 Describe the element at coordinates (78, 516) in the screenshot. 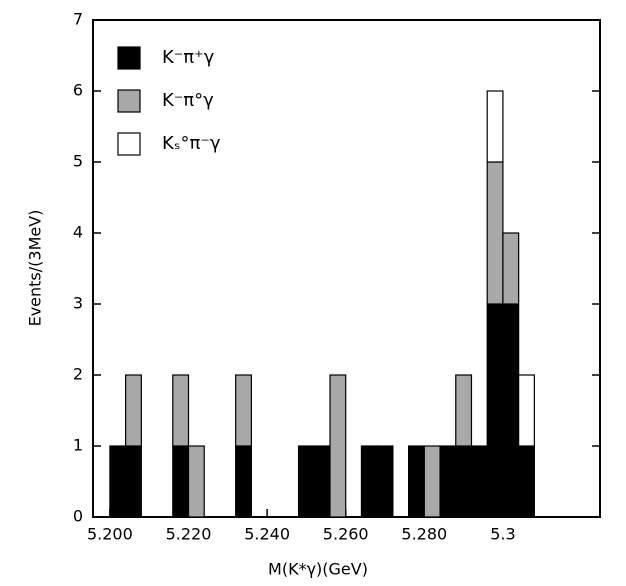

I see `y-tick-label: 0` at that location.